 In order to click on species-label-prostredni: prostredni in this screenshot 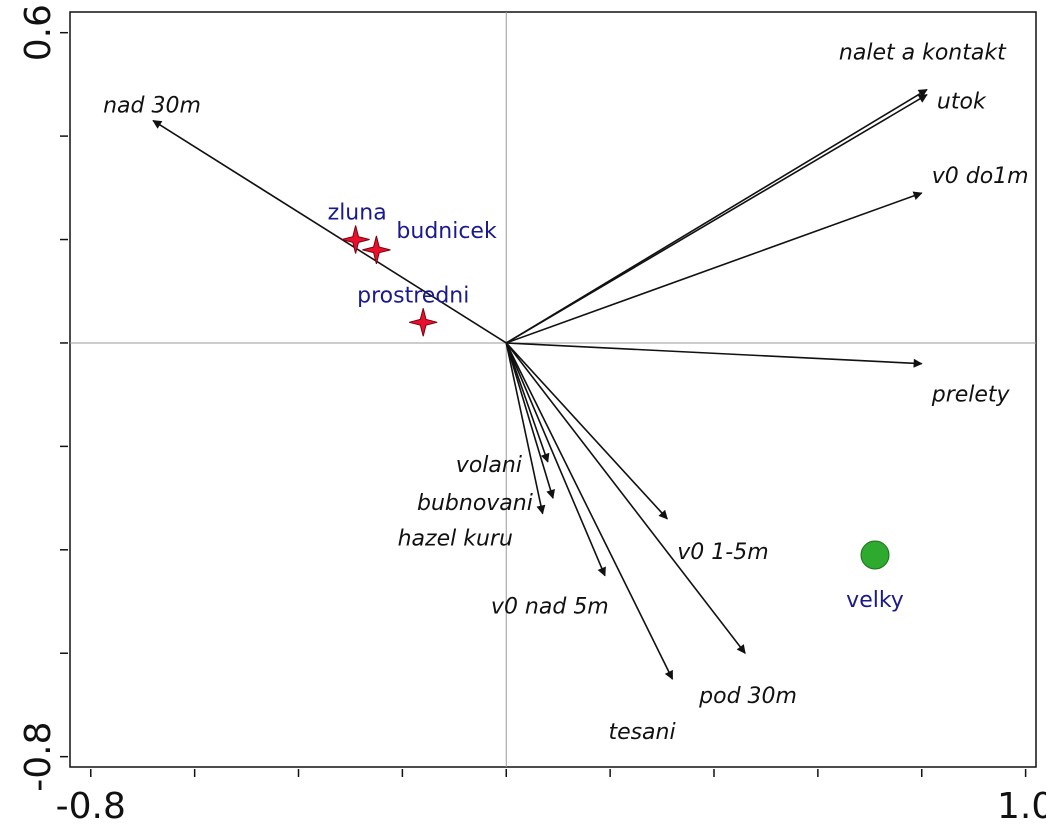, I will do `click(413, 295)`.